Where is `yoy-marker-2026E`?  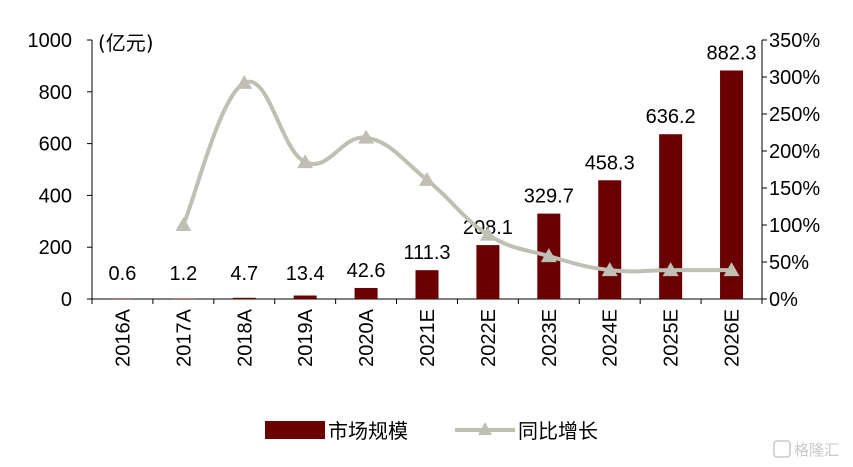 yoy-marker-2026E is located at coordinates (731, 269).